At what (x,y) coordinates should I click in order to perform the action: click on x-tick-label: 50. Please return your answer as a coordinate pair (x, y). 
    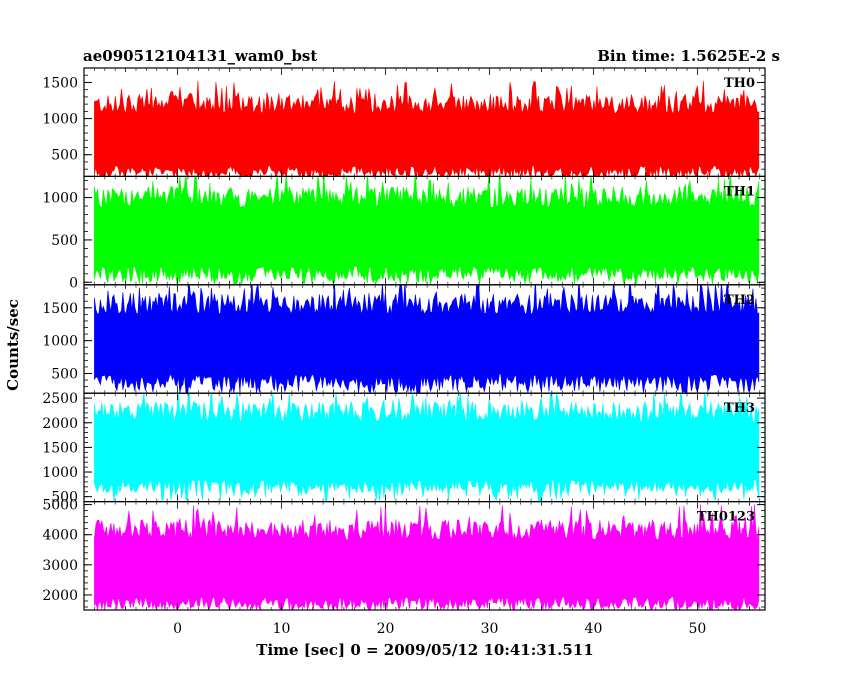
    Looking at the image, I should click on (698, 629).